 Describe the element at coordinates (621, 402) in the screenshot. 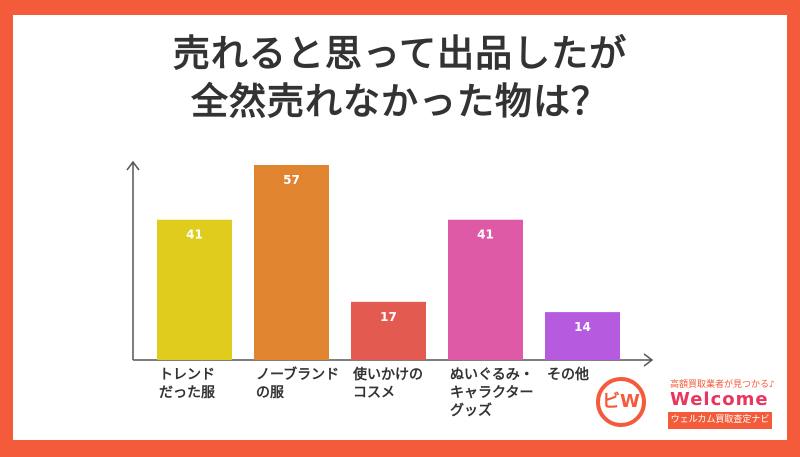

I see `logo-mark: ビW` at that location.